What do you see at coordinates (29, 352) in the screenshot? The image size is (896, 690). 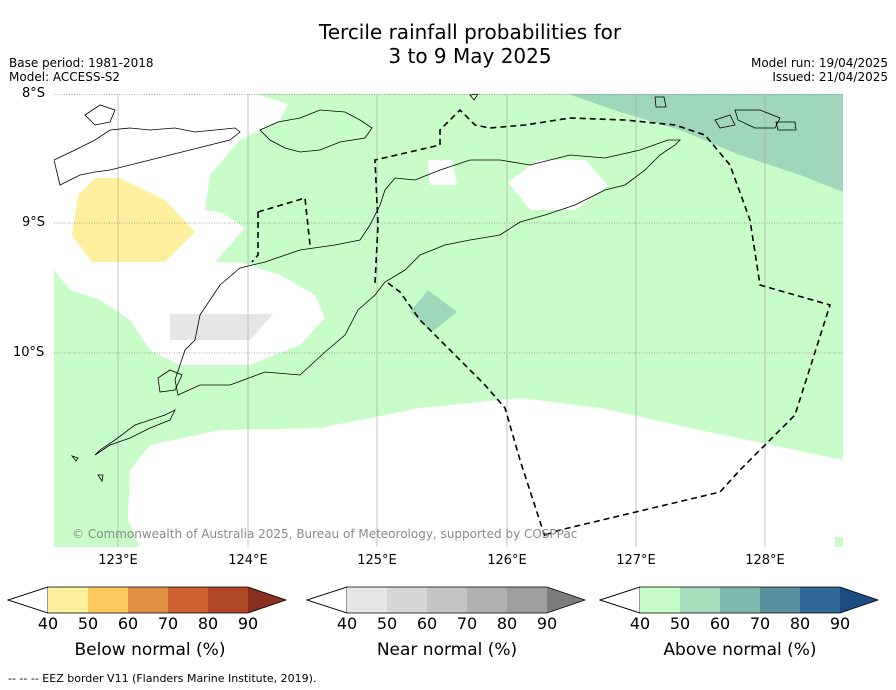 I see `lat-label-10s: 10°S` at bounding box center [29, 352].